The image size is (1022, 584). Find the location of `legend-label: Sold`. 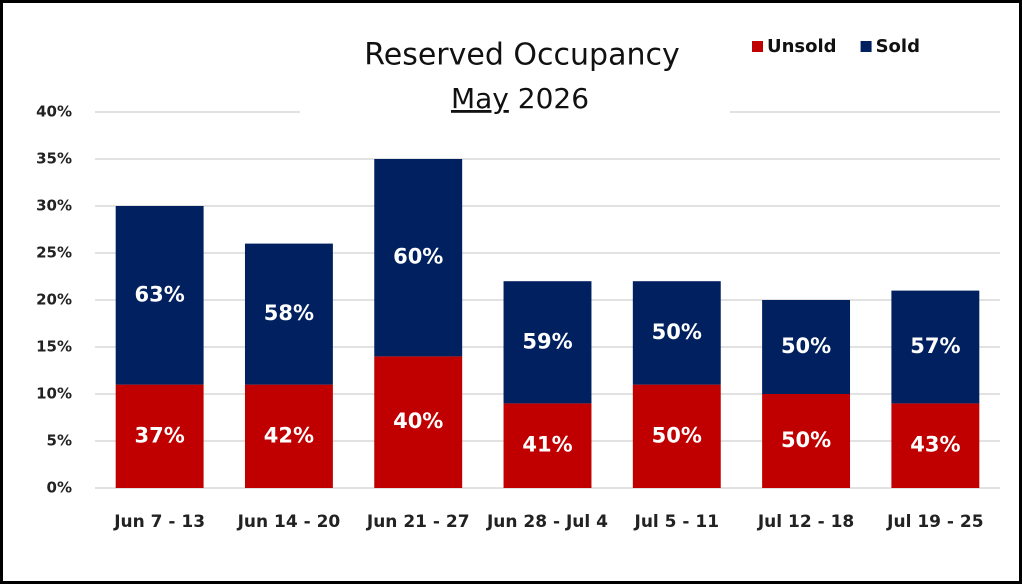

legend-label: Sold is located at coordinates (898, 46).